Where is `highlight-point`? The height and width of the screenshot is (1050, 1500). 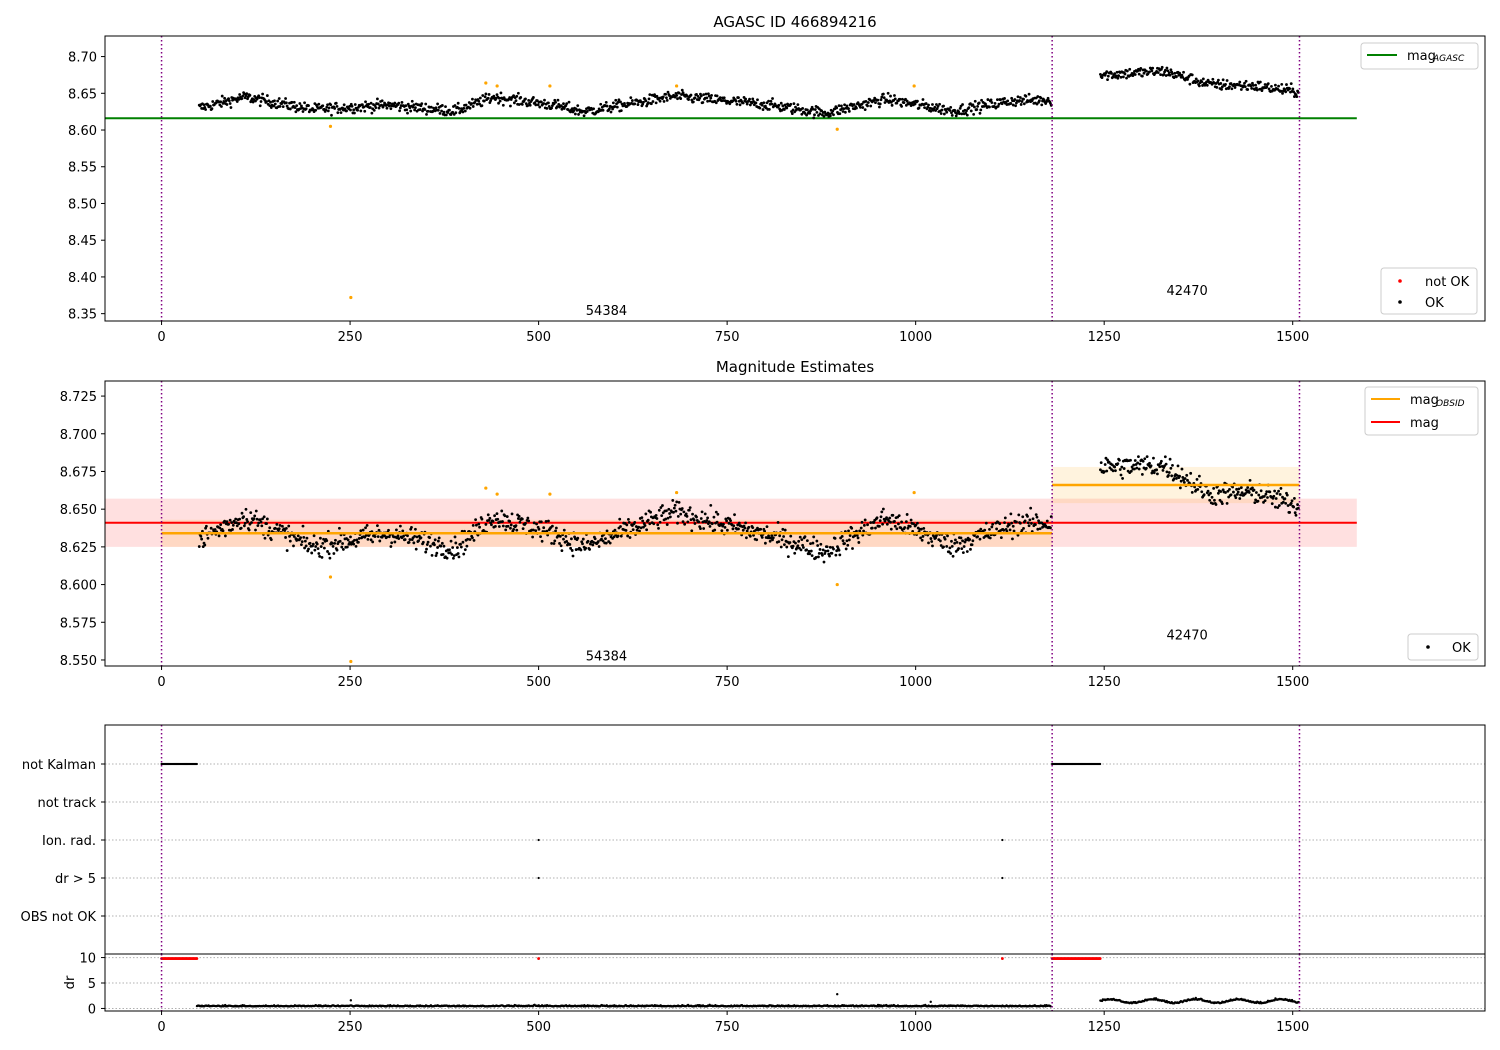 highlight-point is located at coordinates (914, 492).